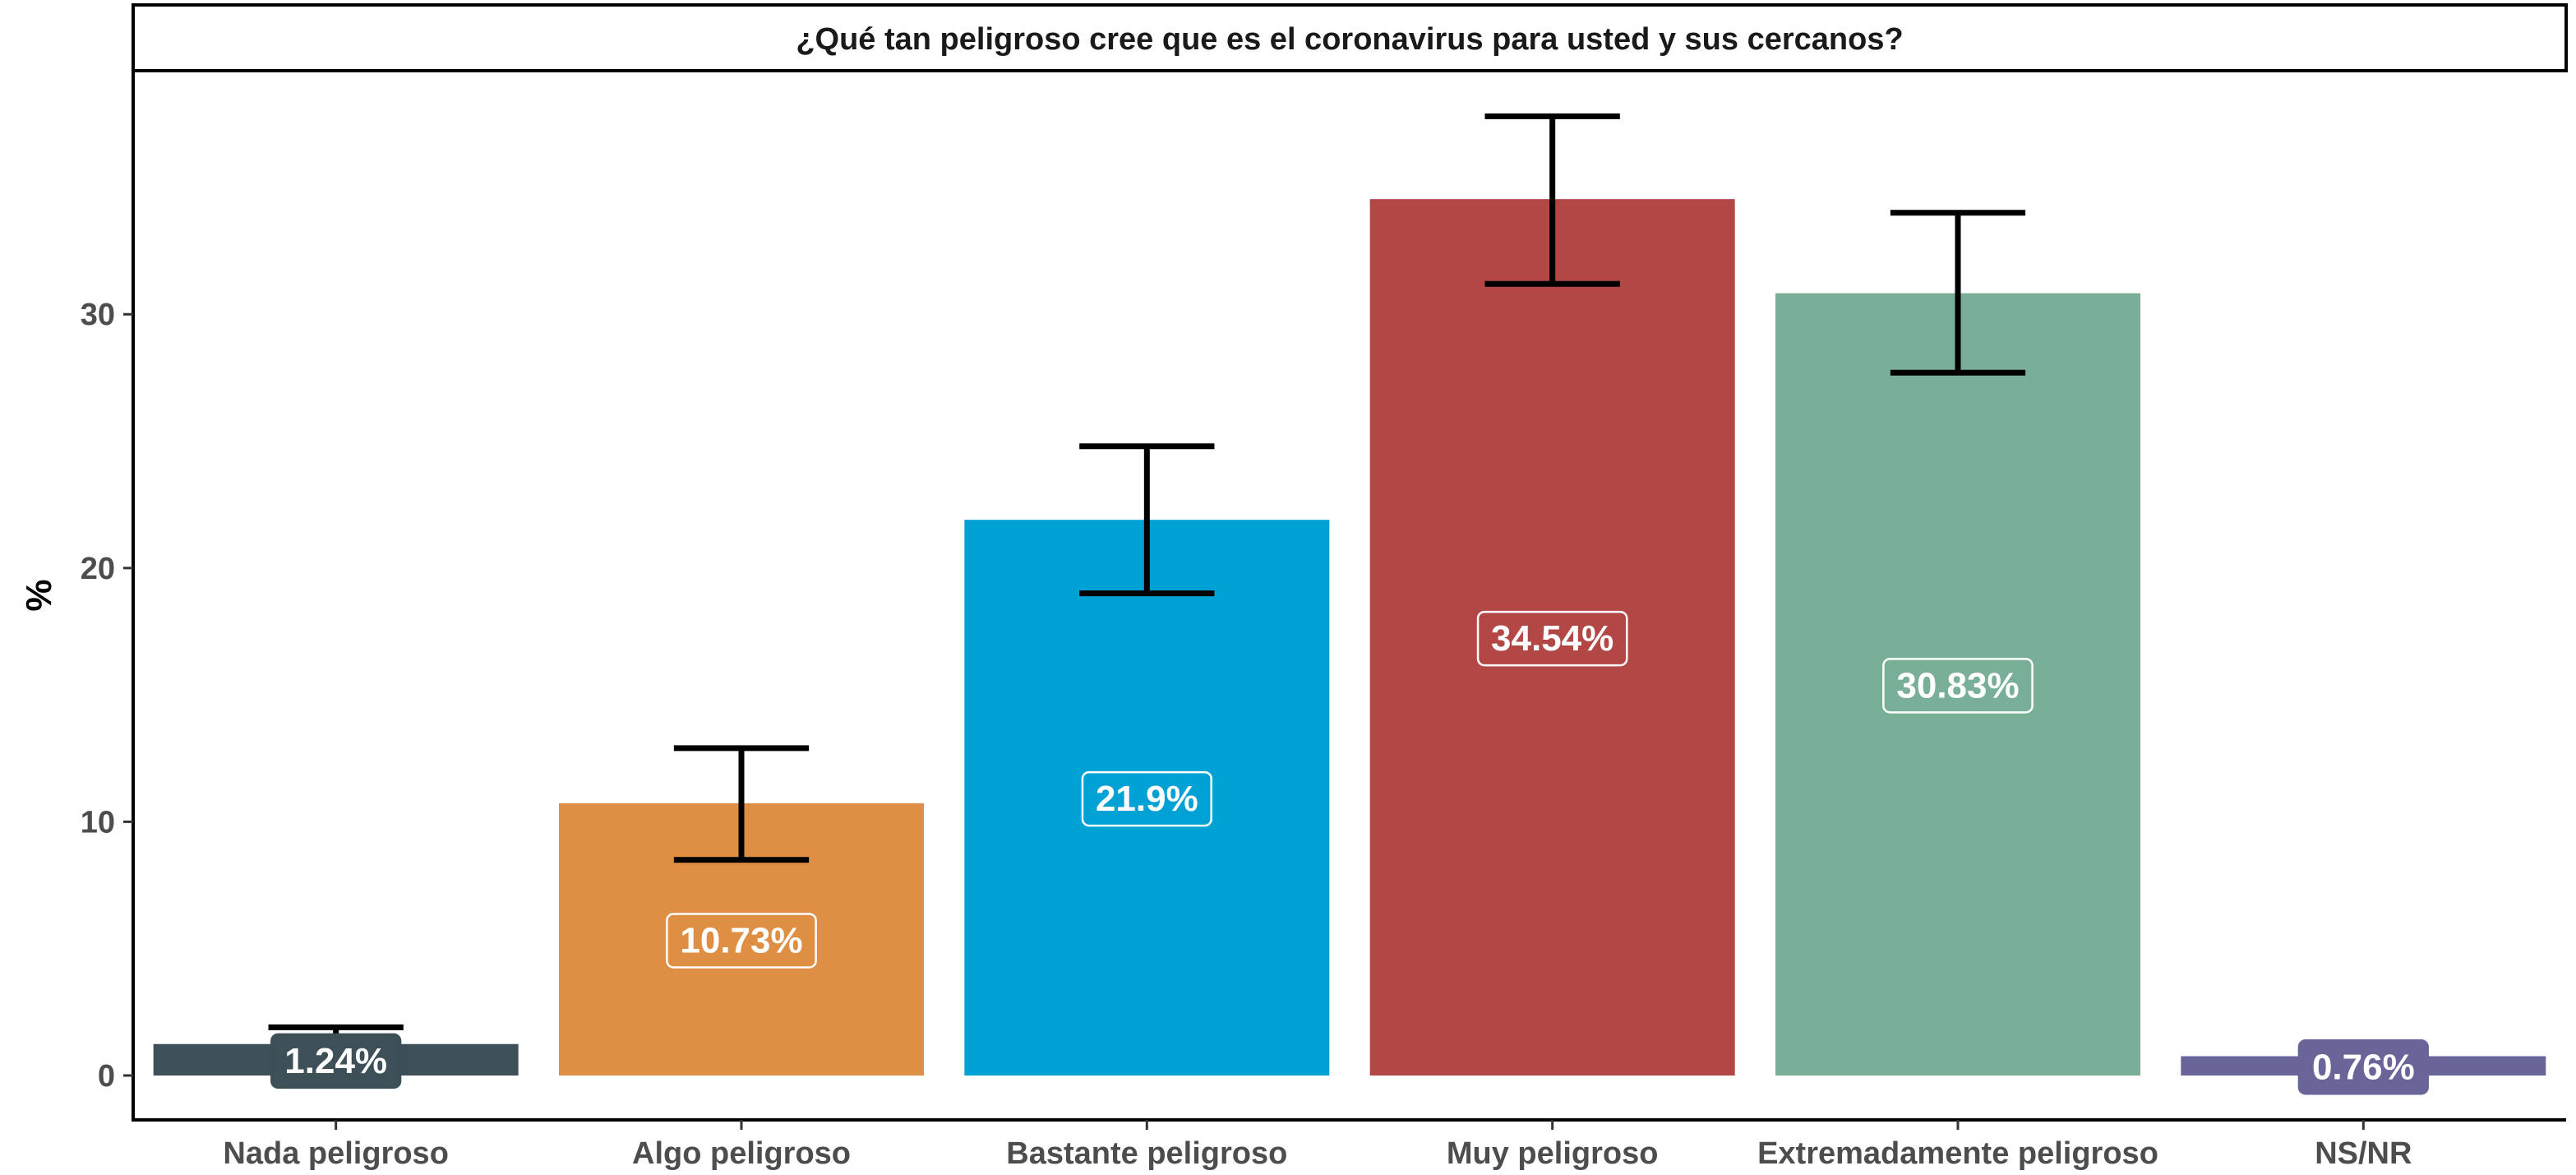 This screenshot has width=2576, height=1175. I want to click on data-label-box-extremadamente-peligroso, so click(1958, 686).